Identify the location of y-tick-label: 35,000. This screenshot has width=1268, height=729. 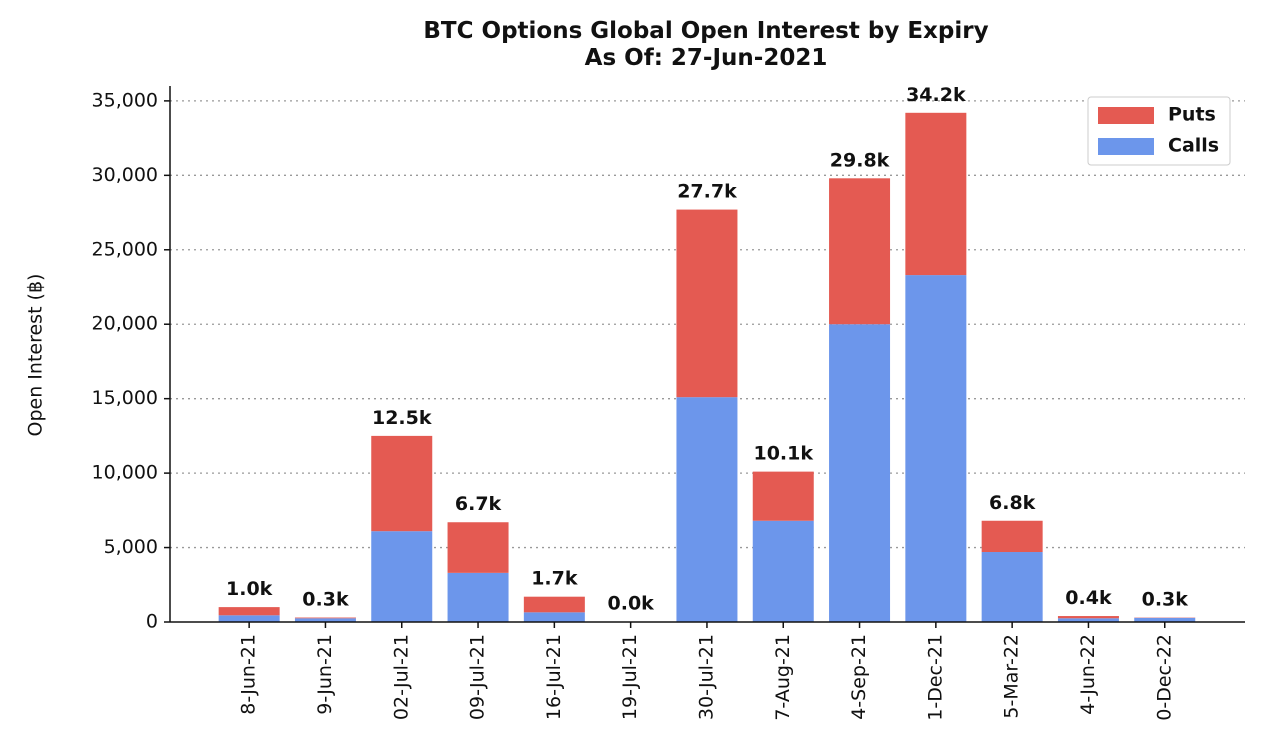
(125, 100).